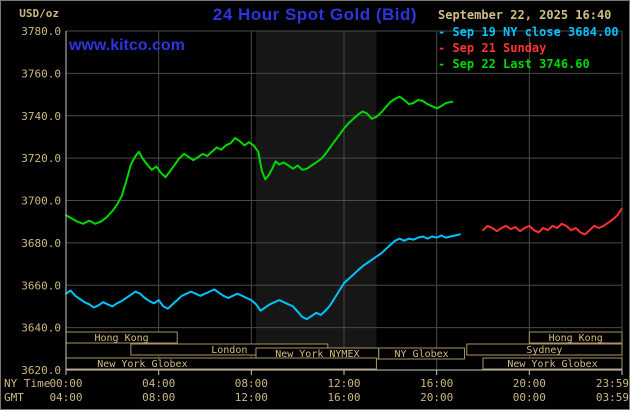 The width and height of the screenshot is (630, 410). Describe the element at coordinates (14, 397) in the screenshot. I see `gmt-axis-label: GMT` at that location.